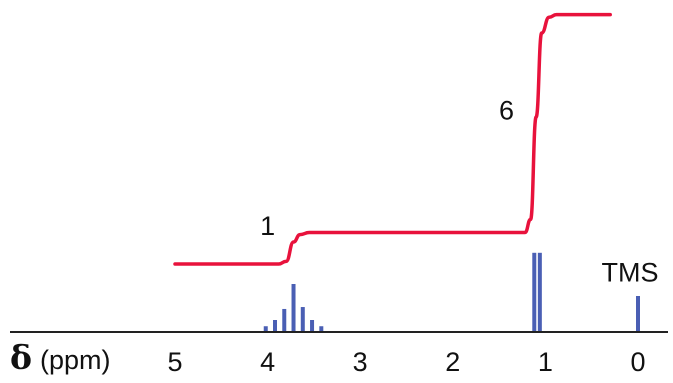  I want to click on spectrum-peaks, so click(451, 292).